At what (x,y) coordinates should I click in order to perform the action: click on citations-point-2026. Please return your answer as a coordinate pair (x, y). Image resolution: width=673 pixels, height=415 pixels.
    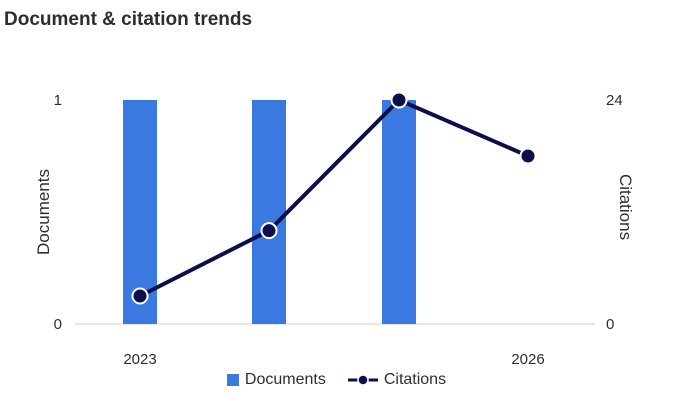
    Looking at the image, I should click on (528, 156).